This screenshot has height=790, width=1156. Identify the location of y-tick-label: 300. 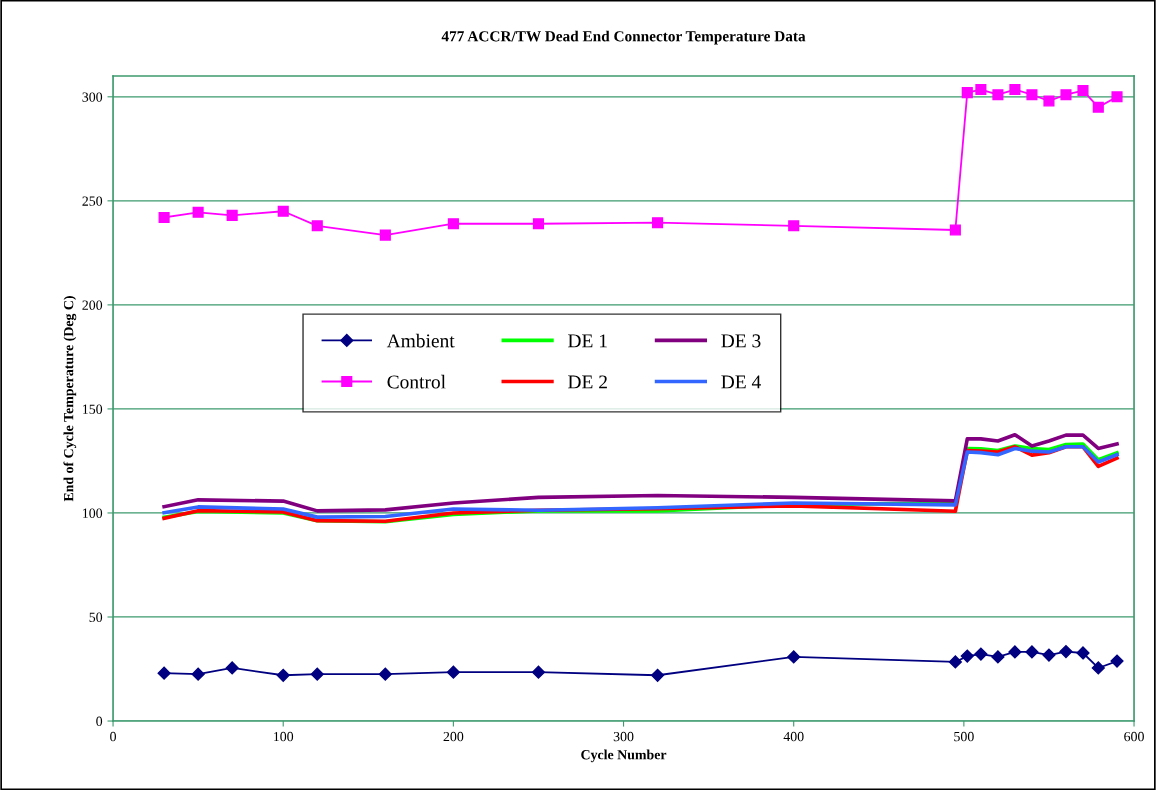
(92, 97).